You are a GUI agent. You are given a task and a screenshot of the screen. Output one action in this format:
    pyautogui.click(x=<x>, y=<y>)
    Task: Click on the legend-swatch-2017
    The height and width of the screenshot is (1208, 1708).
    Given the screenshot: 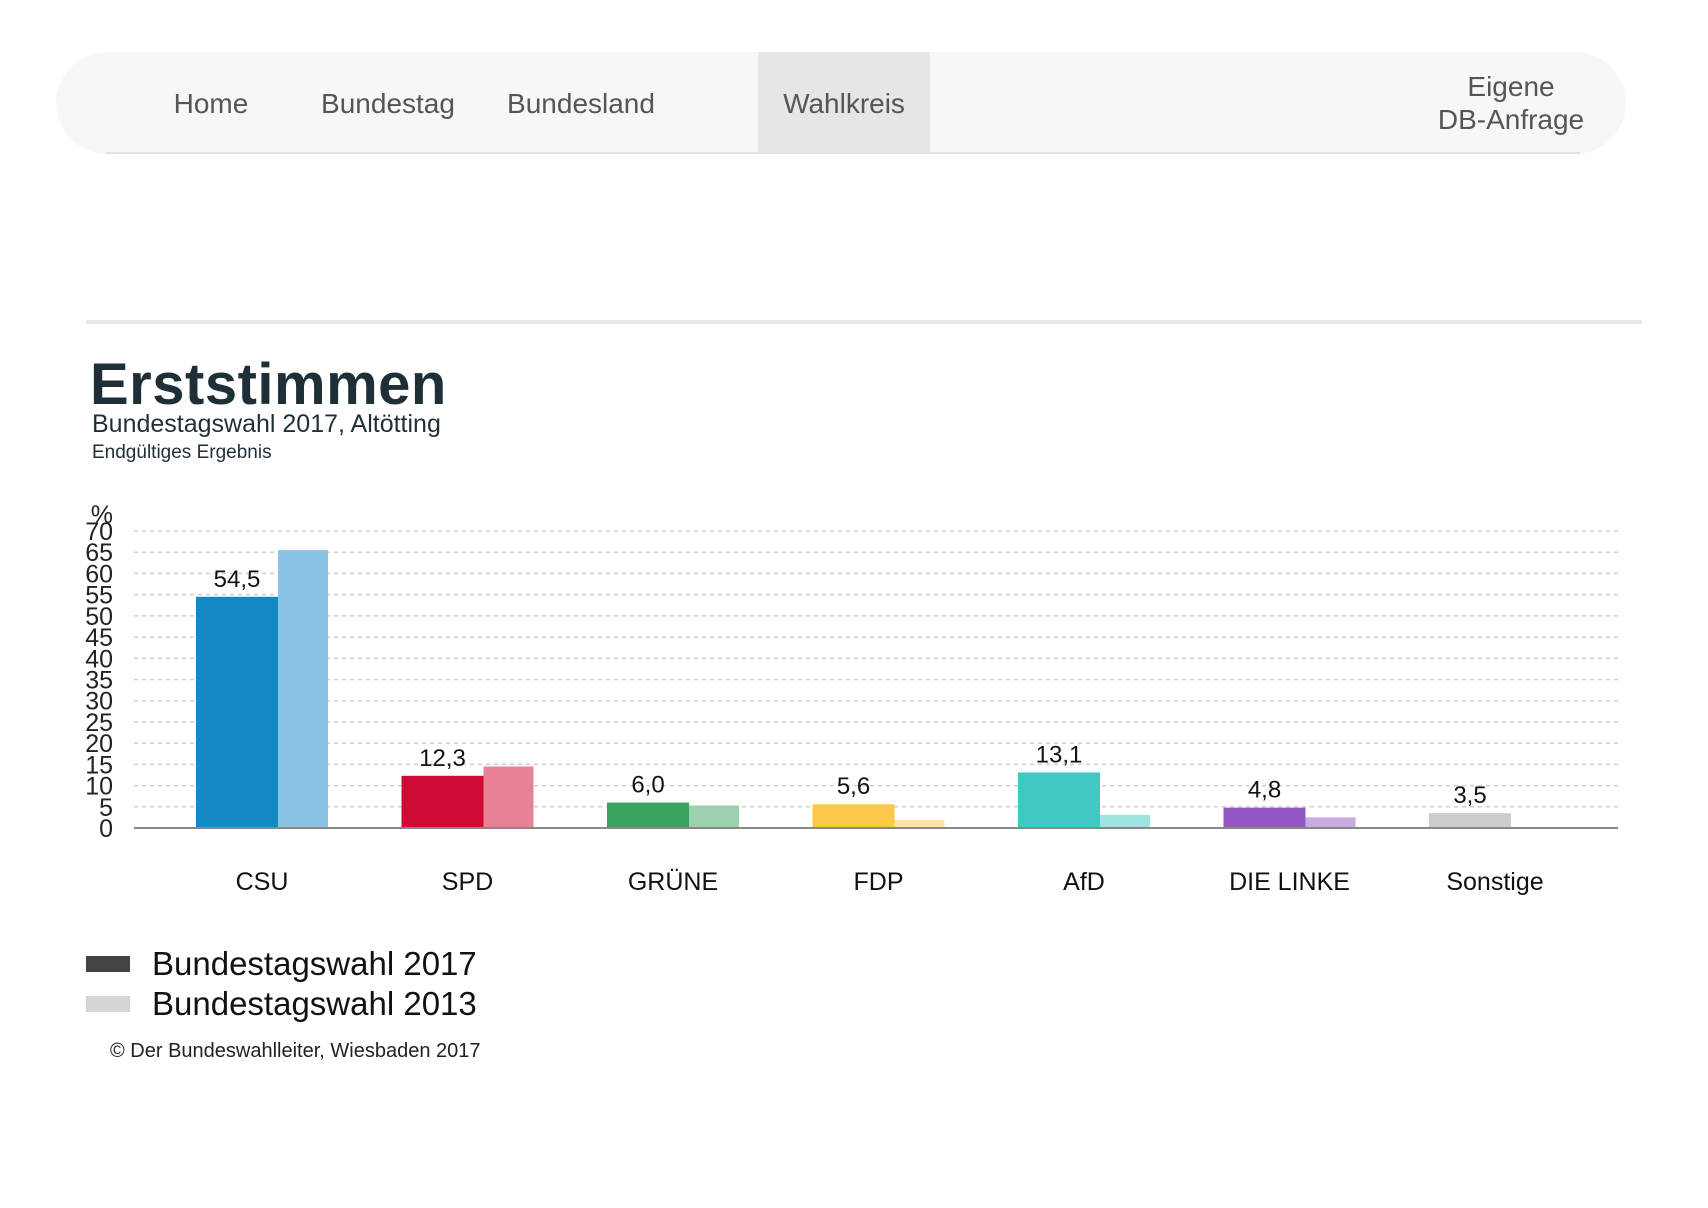 What is the action you would take?
    pyautogui.click(x=108, y=964)
    